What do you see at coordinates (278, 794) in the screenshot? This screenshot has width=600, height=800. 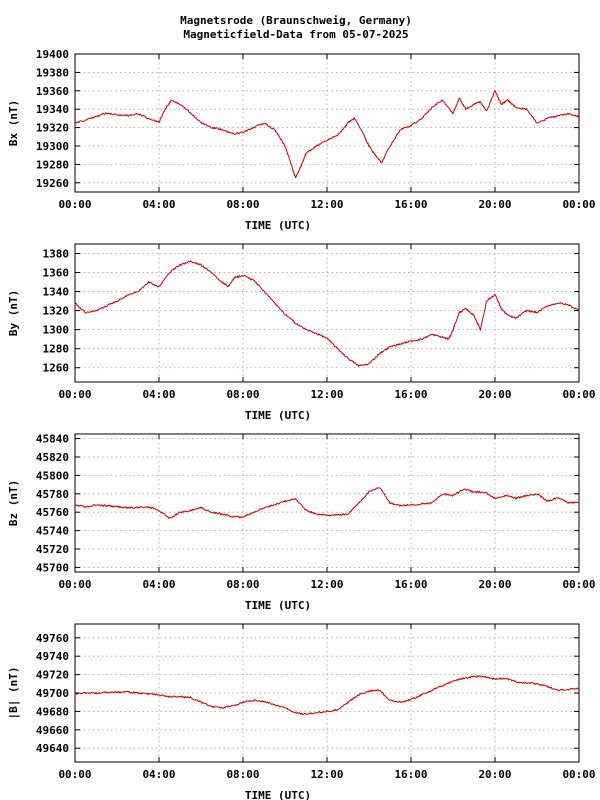 I see `b-total-x-axis-label: TIME (UTC)` at bounding box center [278, 794].